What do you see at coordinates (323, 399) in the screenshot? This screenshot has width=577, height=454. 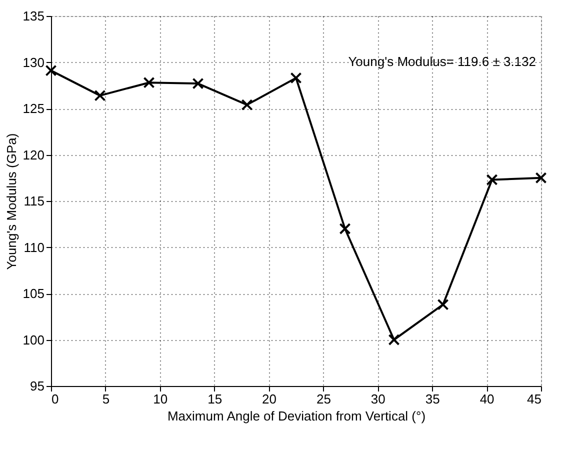 I see `x-tick-label: 25` at bounding box center [323, 399].